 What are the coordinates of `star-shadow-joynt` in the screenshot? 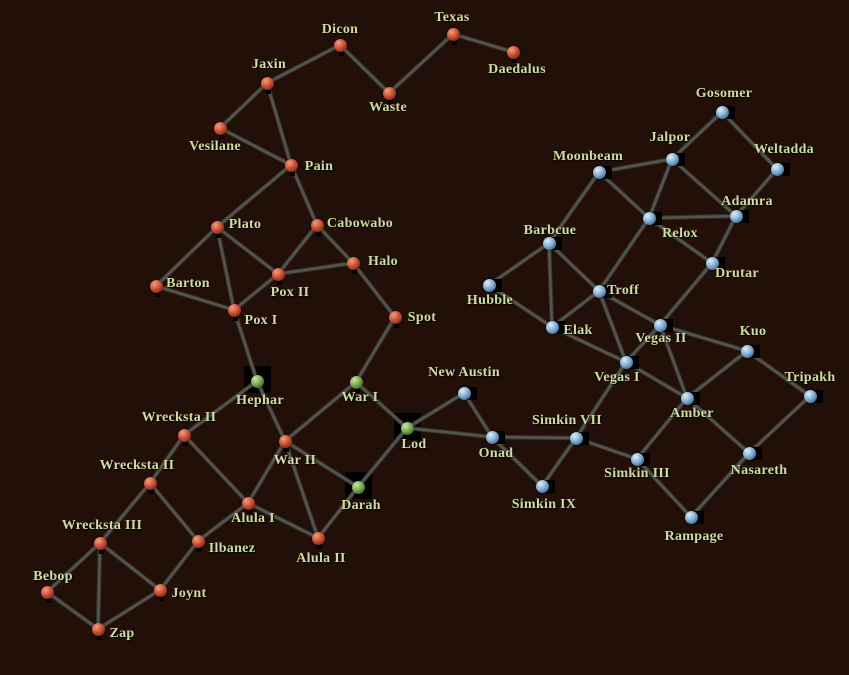 It's located at (161, 598).